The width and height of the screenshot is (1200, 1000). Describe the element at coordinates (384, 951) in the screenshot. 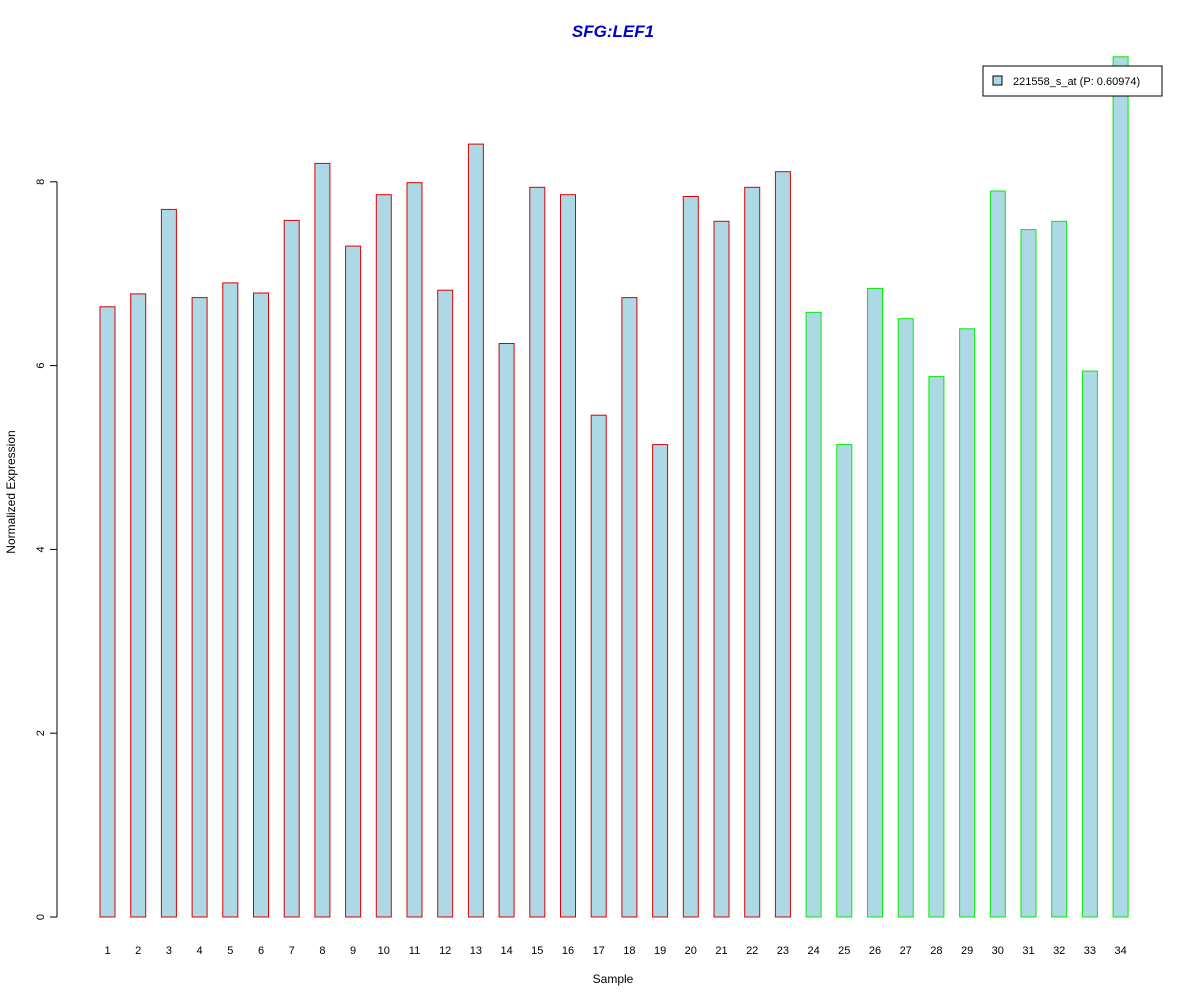

I see `x-tick-label: 10` at that location.